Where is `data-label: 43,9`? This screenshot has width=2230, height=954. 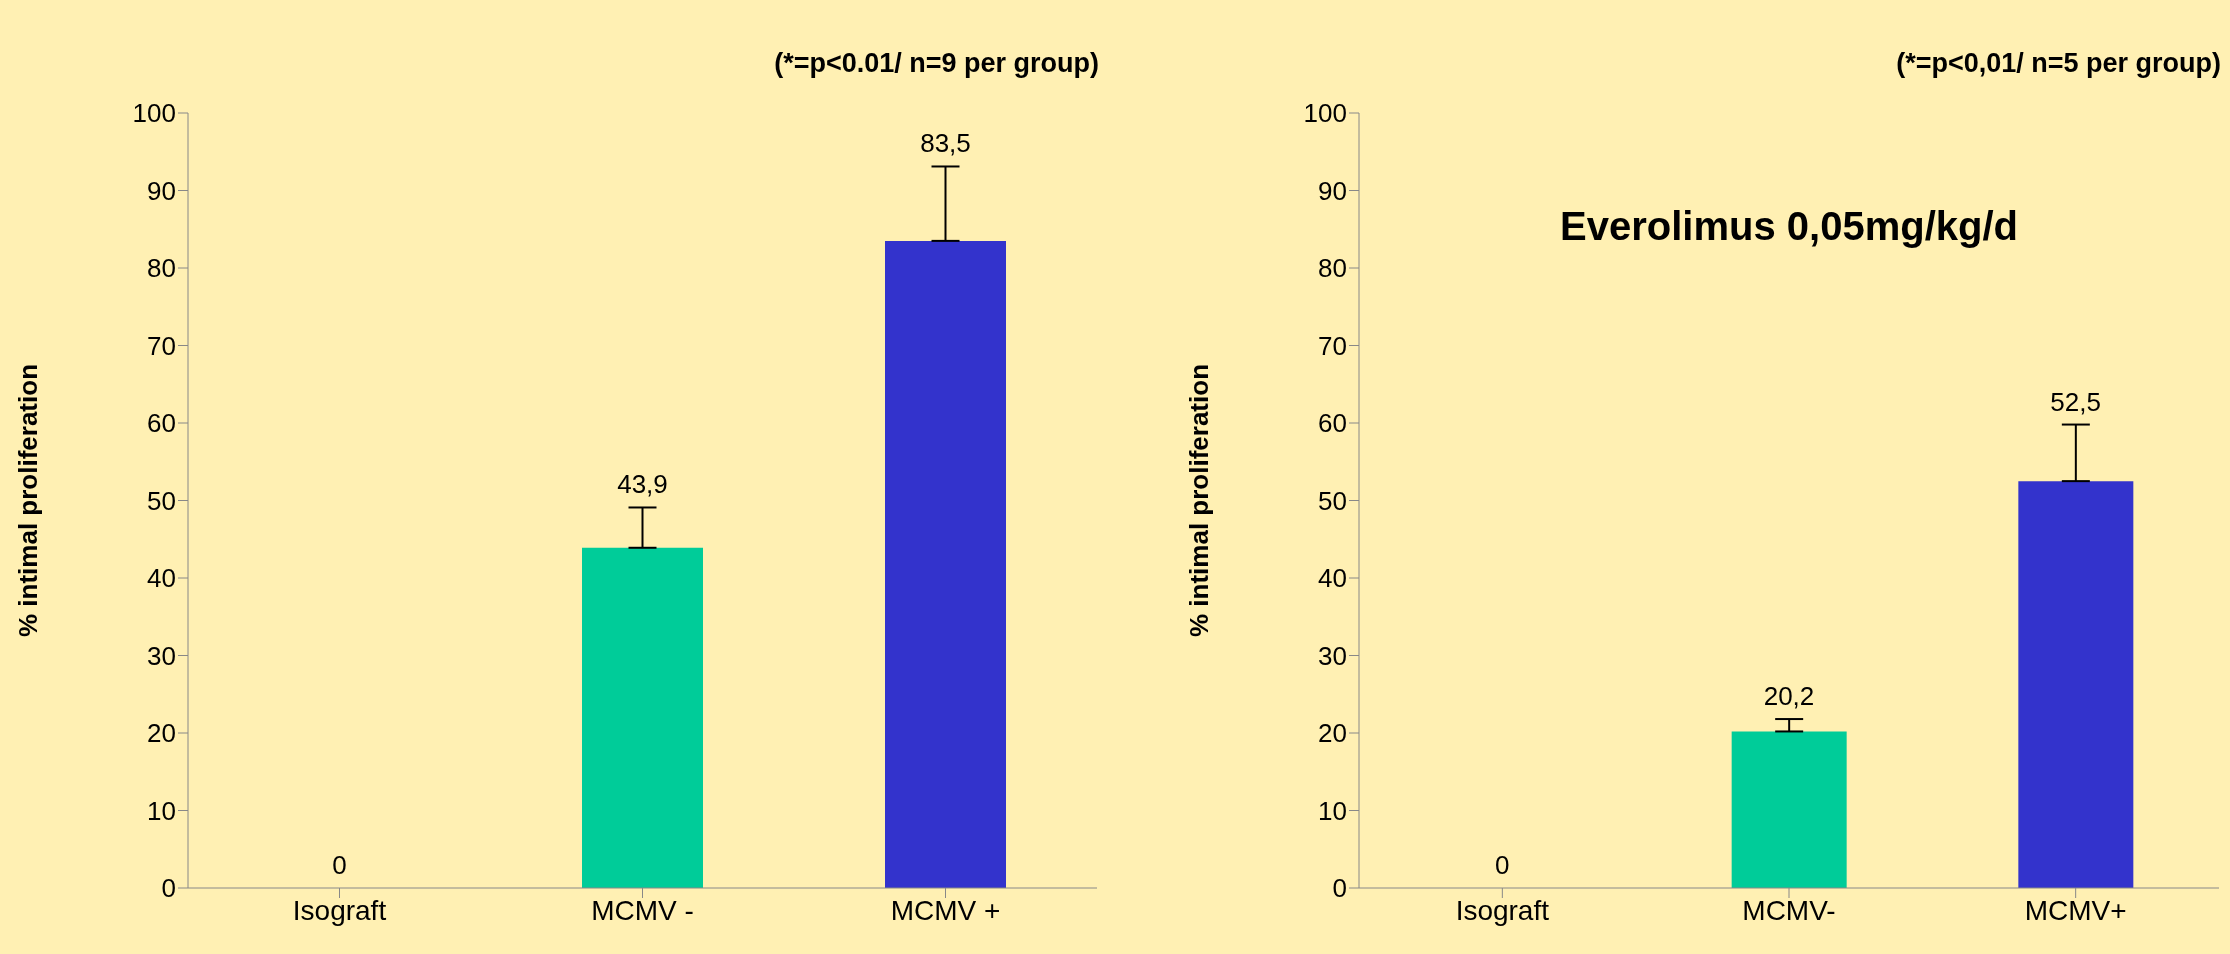
data-label: 43,9 is located at coordinates (642, 484).